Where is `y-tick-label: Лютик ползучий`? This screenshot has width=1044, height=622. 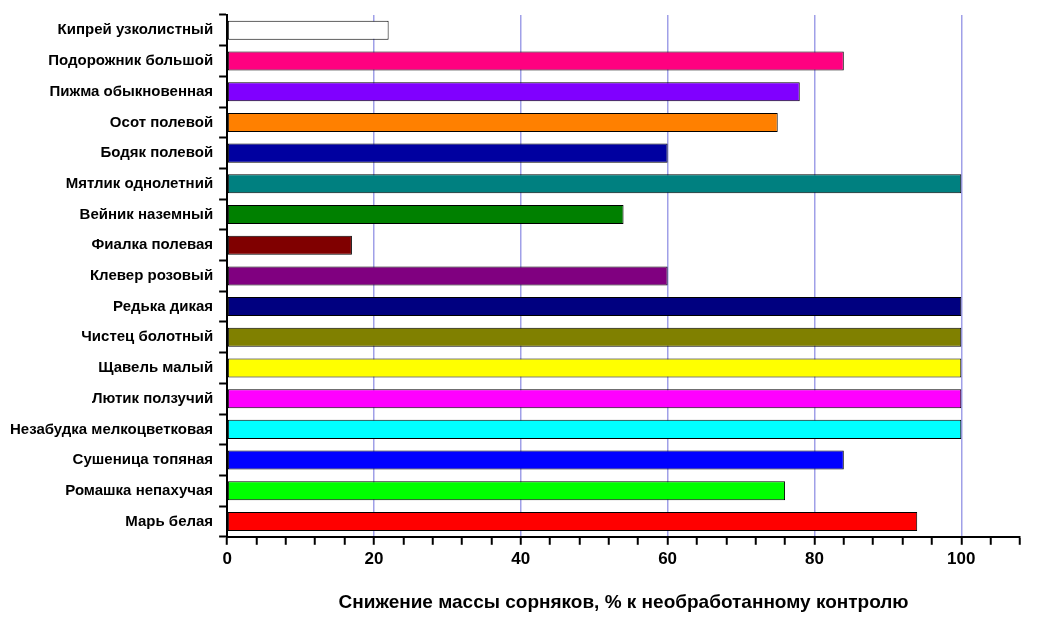
y-tick-label: Лютик ползучий is located at coordinates (152, 397).